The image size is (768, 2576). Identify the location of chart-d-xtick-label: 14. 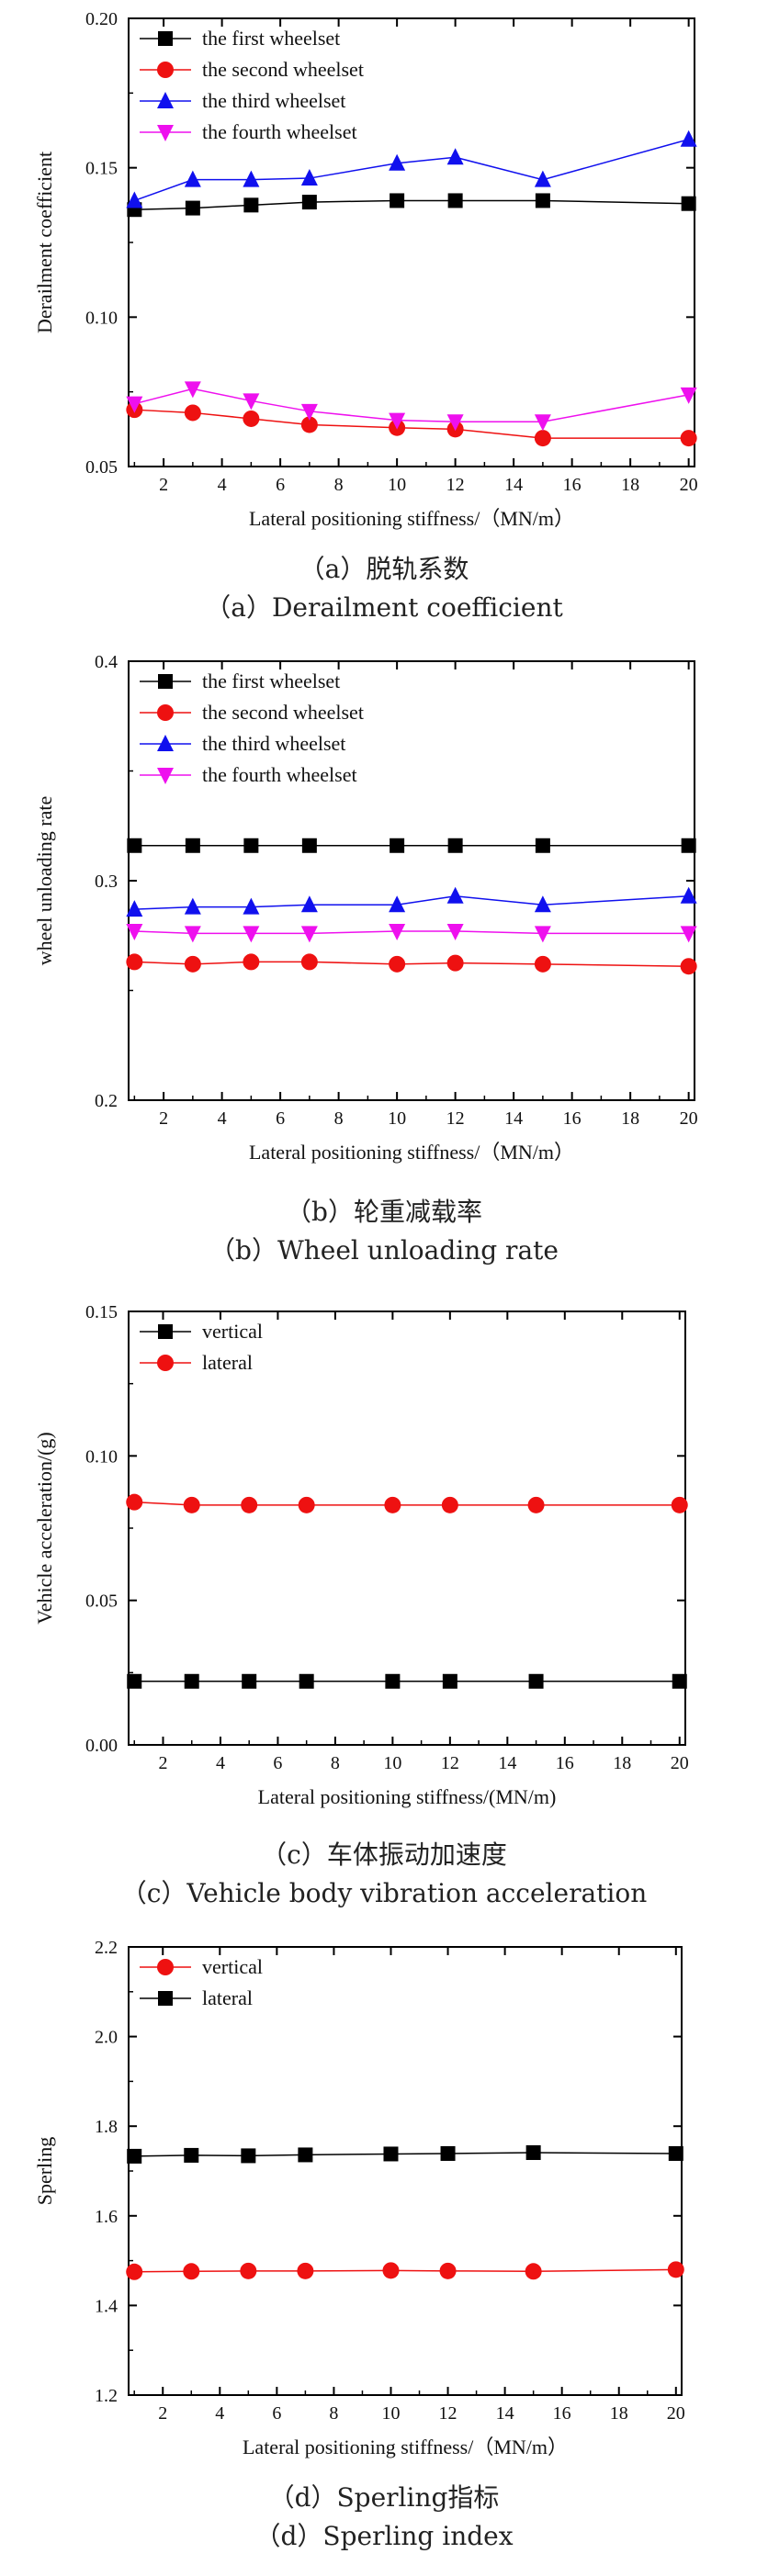
(505, 2413).